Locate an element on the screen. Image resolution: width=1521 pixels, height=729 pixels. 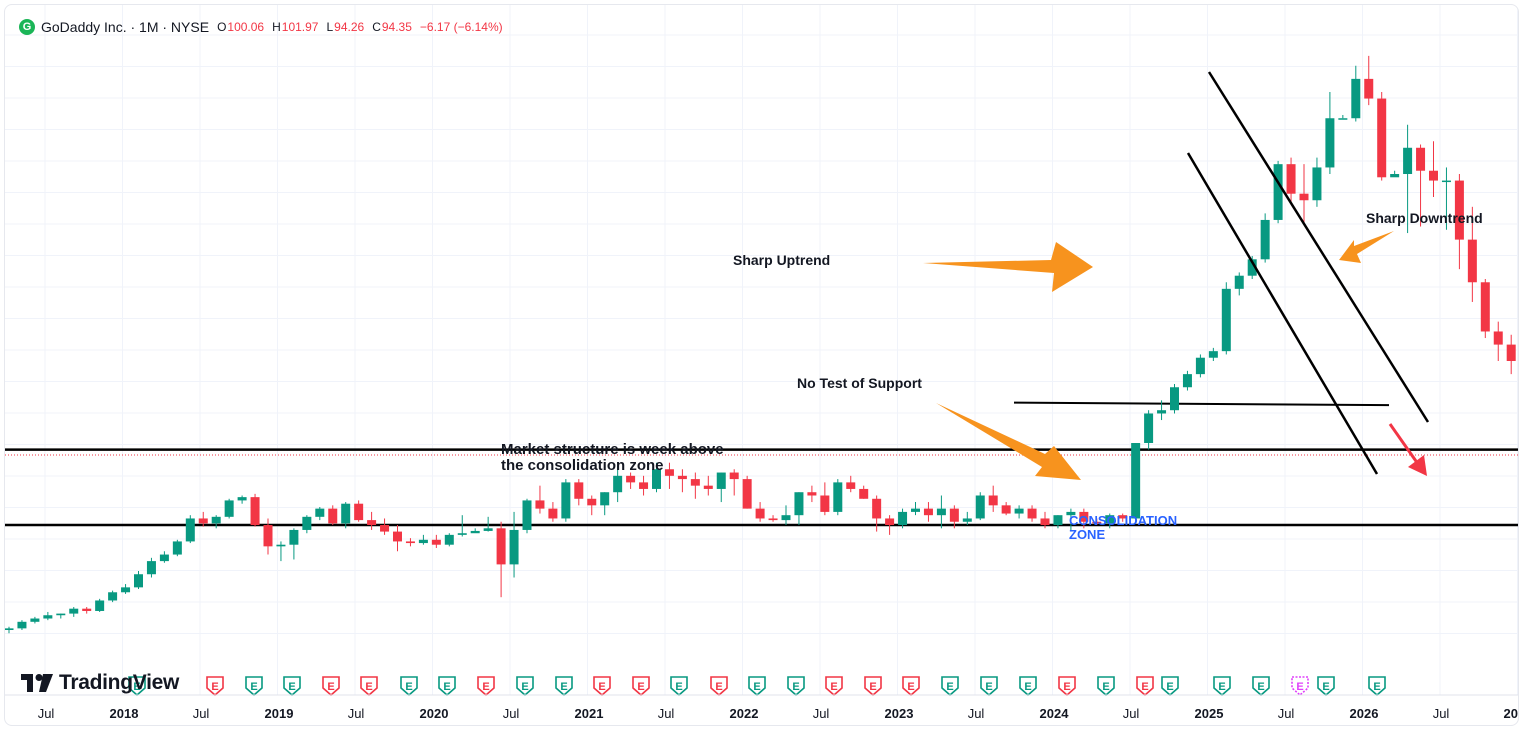
symbol-title: GoDaddy Inc. · 1M · NYSE is located at coordinates (125, 27).